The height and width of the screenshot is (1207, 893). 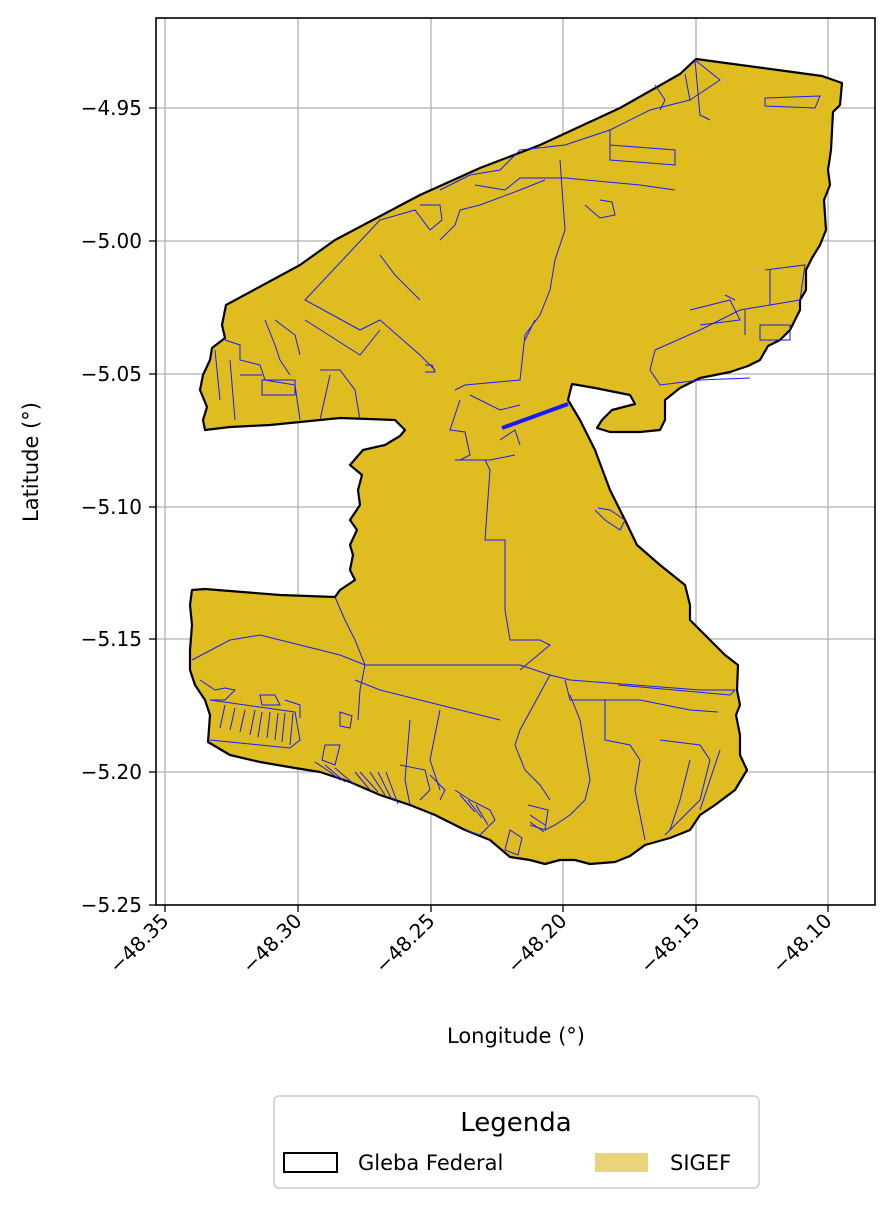 I want to click on x-tick-label-6: −48.10, so click(x=801, y=943).